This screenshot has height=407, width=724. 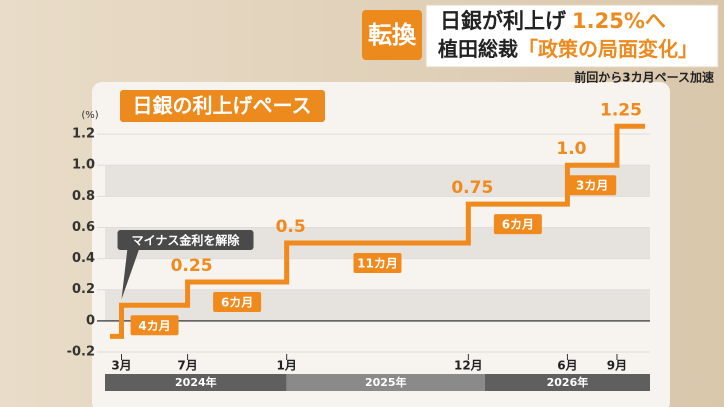 I want to click on chart-title: 日銀の利上げペース, so click(x=222, y=106).